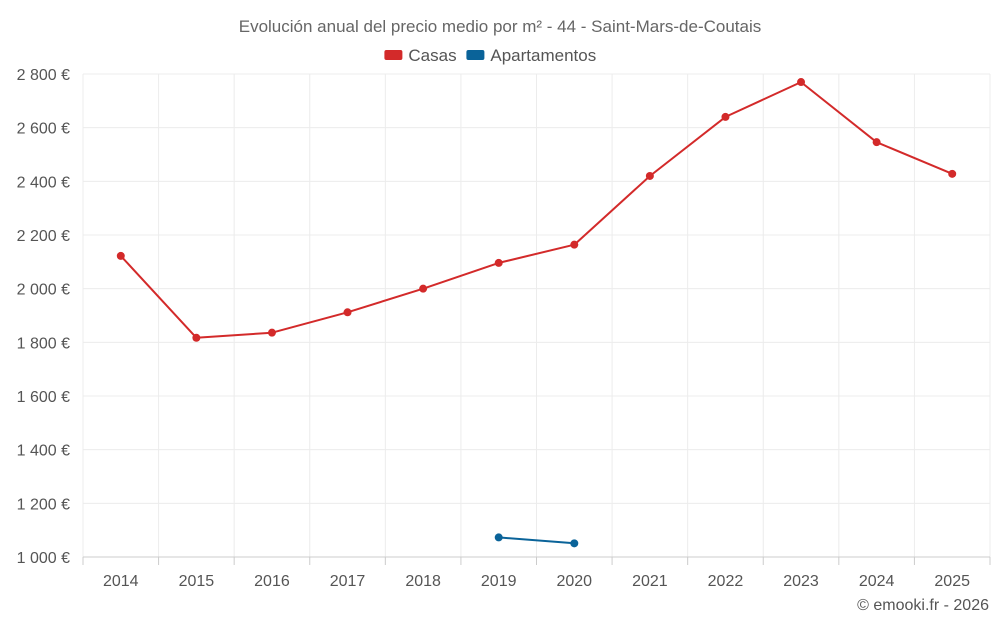 This screenshot has height=625, width=1000. What do you see at coordinates (43, 397) in the screenshot?
I see `y-tick-label: 1 600 €` at bounding box center [43, 397].